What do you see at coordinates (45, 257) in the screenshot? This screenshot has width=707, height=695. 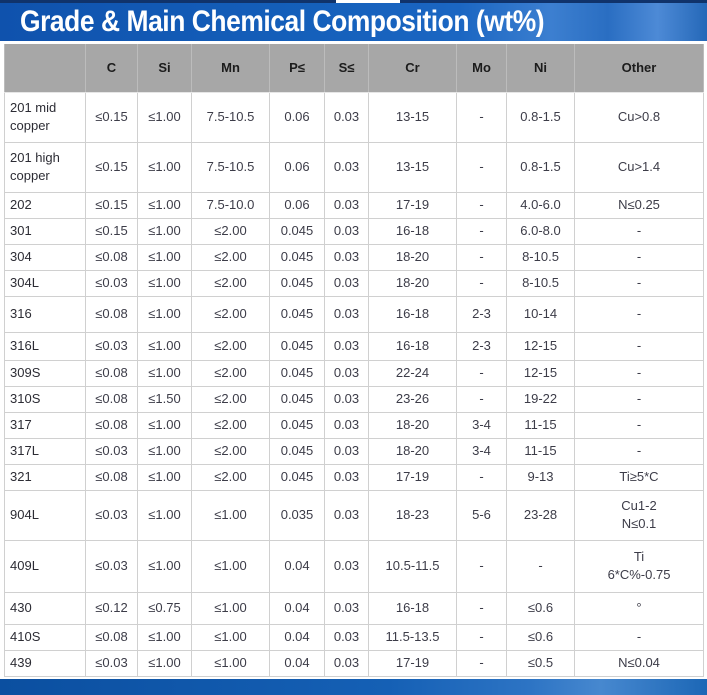 I see `grade-cell: 304` at bounding box center [45, 257].